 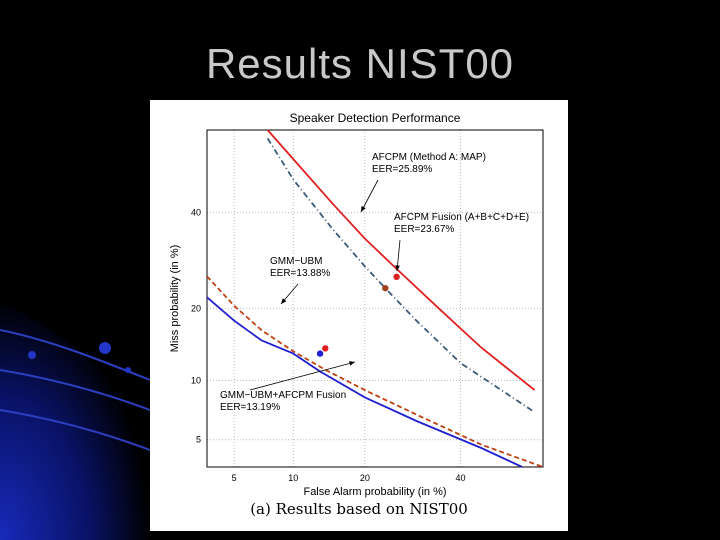 What do you see at coordinates (424, 229) in the screenshot?
I see `annotation-eer: EER=23.67%` at bounding box center [424, 229].